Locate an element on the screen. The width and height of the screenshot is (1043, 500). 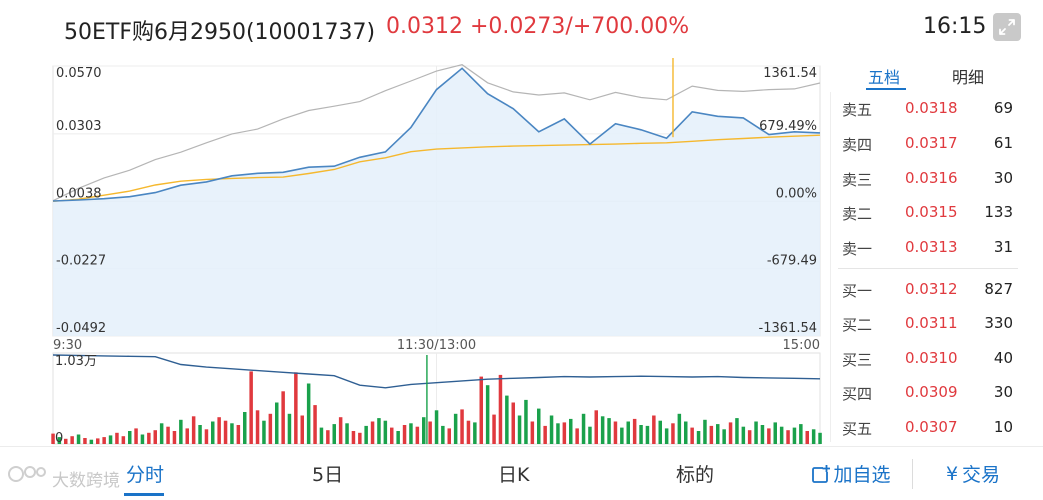
ask-price: 0.0313 is located at coordinates (931, 247).